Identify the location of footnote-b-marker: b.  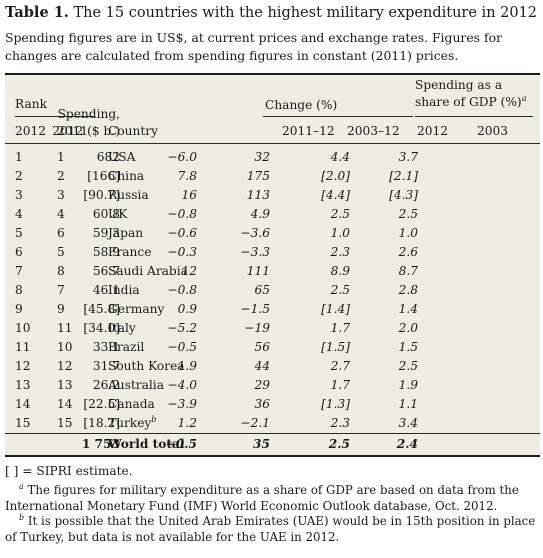
(154, 419).